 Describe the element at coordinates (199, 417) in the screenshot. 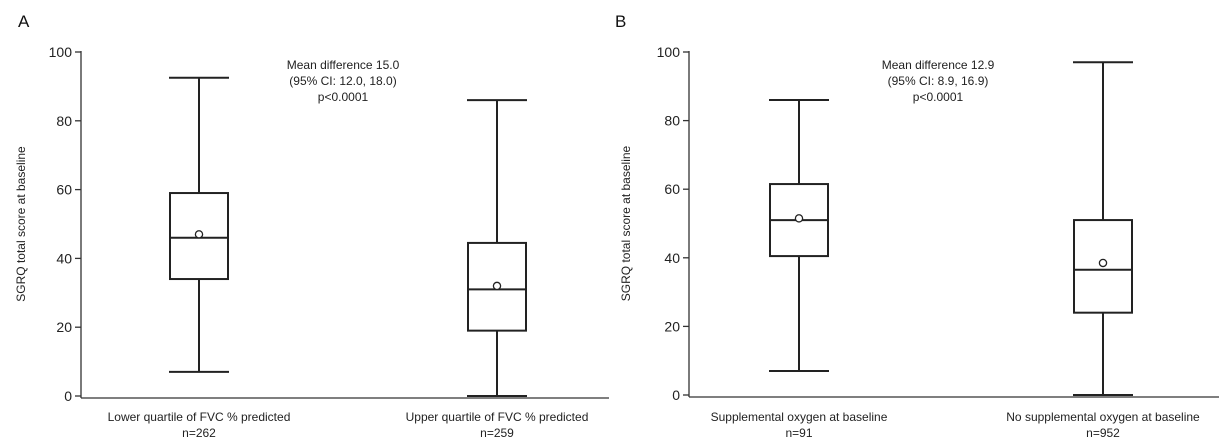

I see `x-category-label: Lower quartile of FVC % predicted` at that location.